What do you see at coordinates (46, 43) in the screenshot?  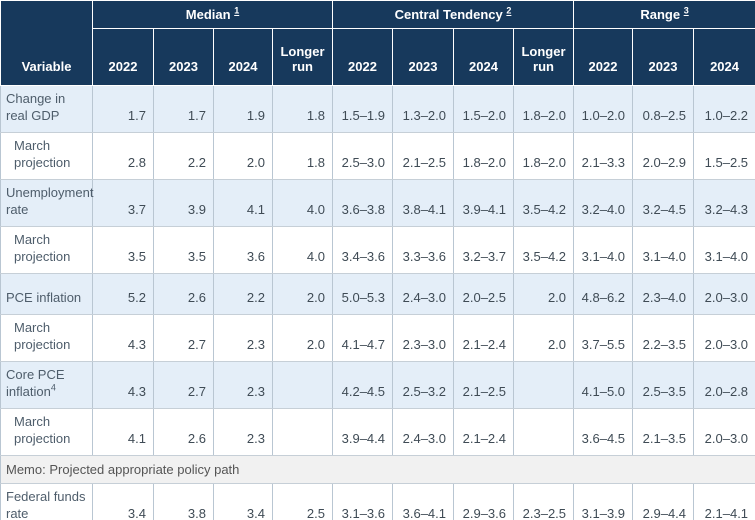 I see `variable-column-header: Variable` at bounding box center [46, 43].